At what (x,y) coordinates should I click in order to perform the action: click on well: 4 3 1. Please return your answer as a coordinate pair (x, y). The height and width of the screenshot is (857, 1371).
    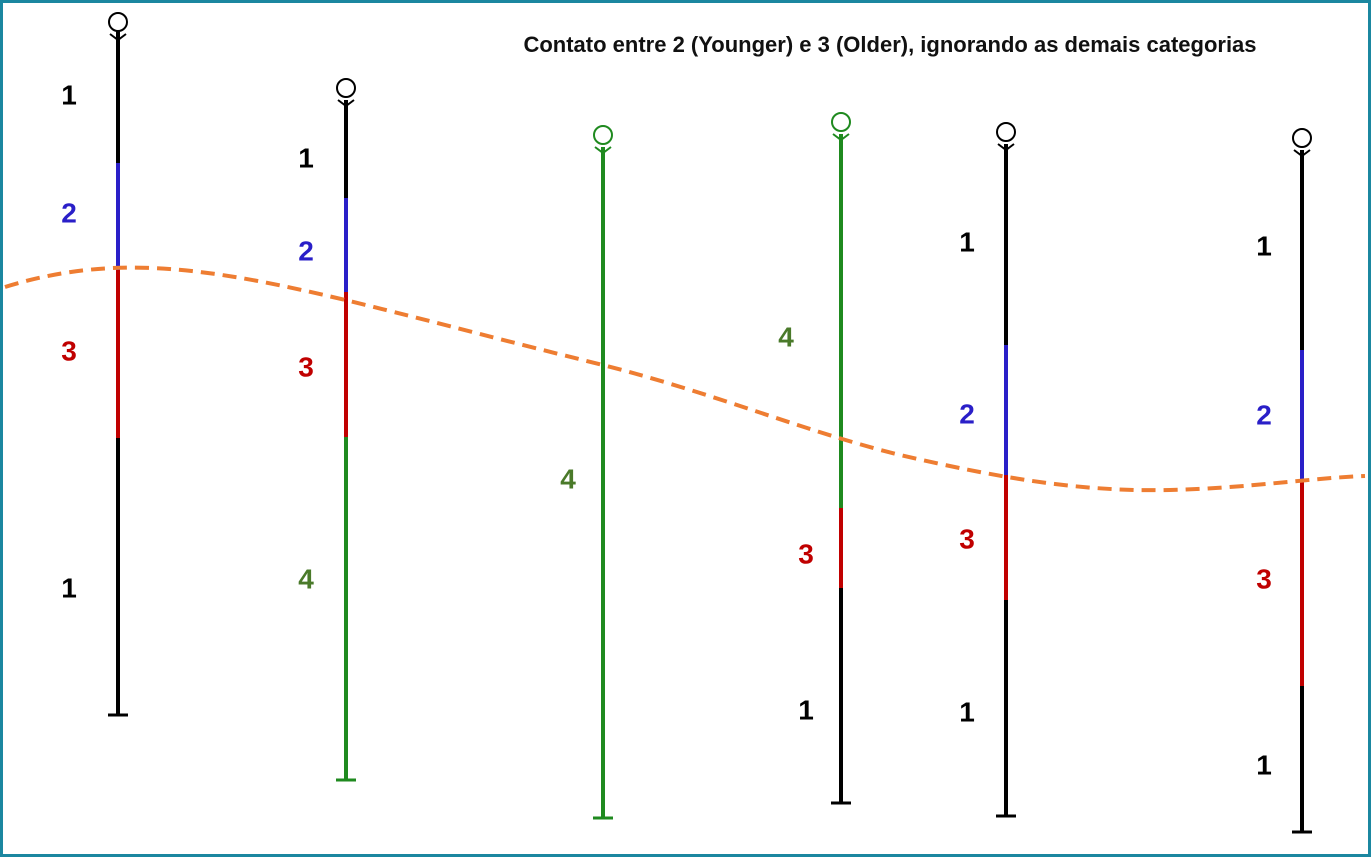
    Looking at the image, I should click on (814, 458).